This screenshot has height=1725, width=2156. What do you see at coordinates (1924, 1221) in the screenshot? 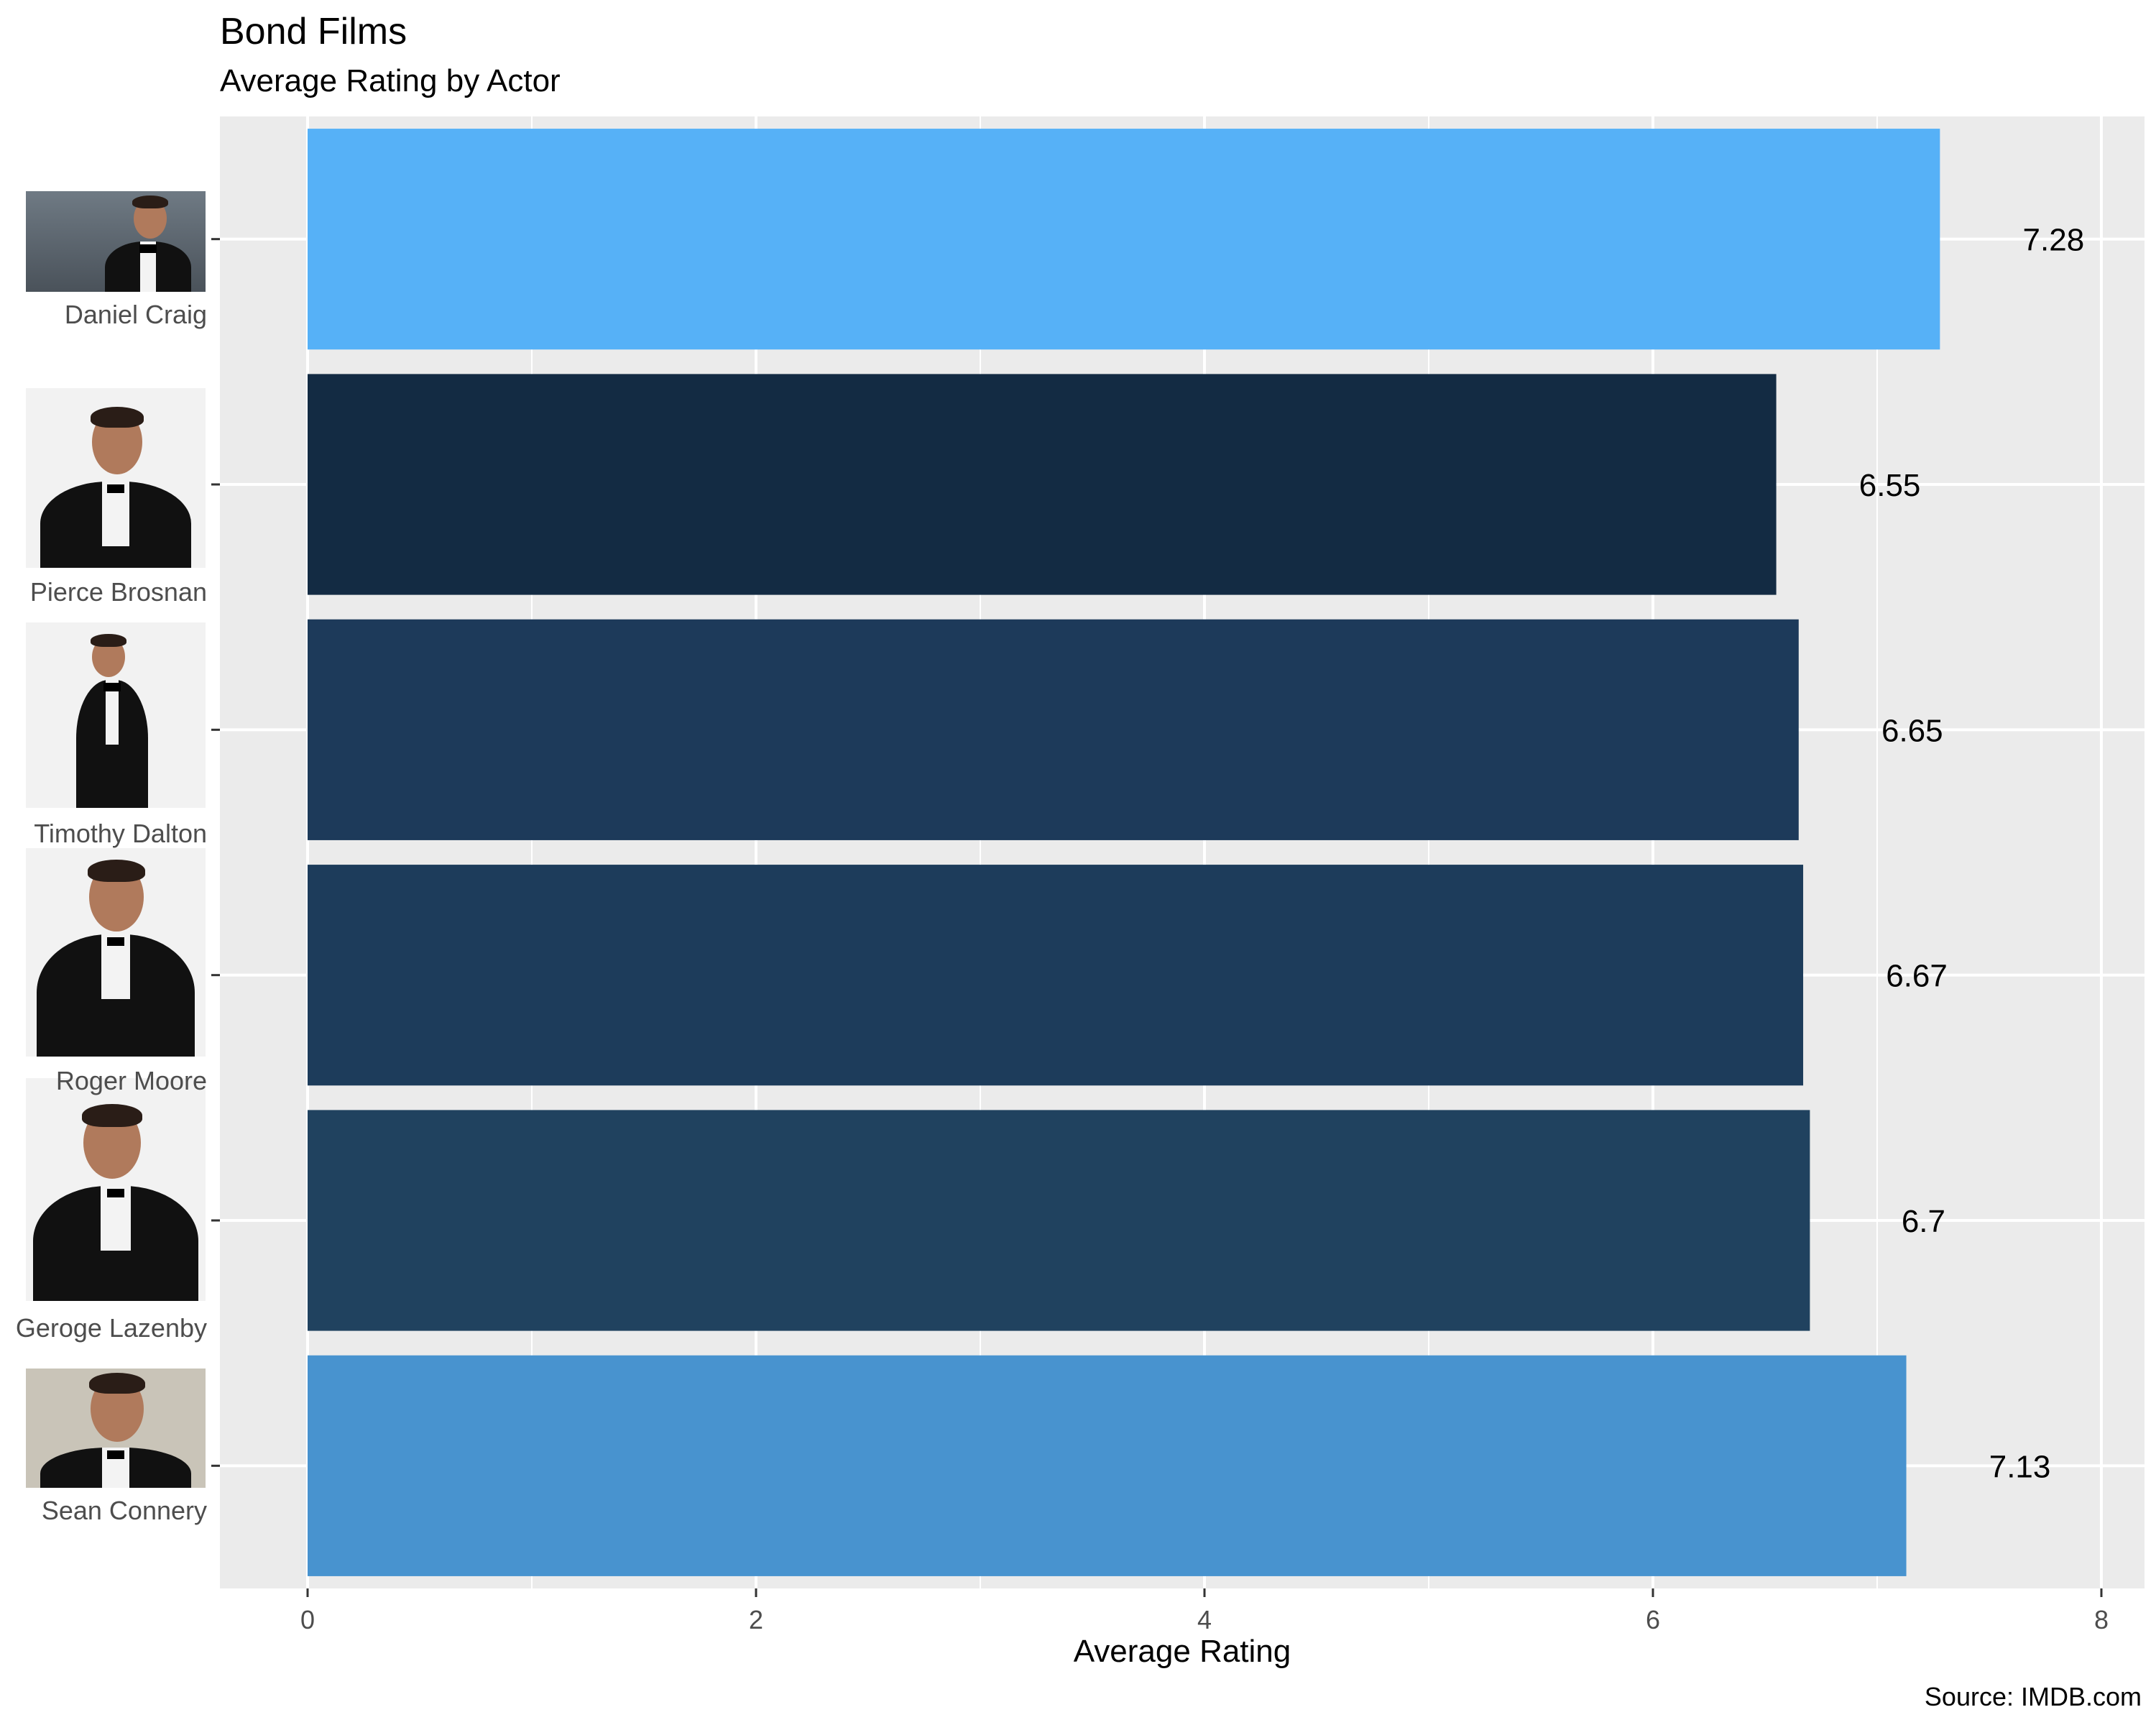
I see `value-label: 6.7` at bounding box center [1924, 1221].